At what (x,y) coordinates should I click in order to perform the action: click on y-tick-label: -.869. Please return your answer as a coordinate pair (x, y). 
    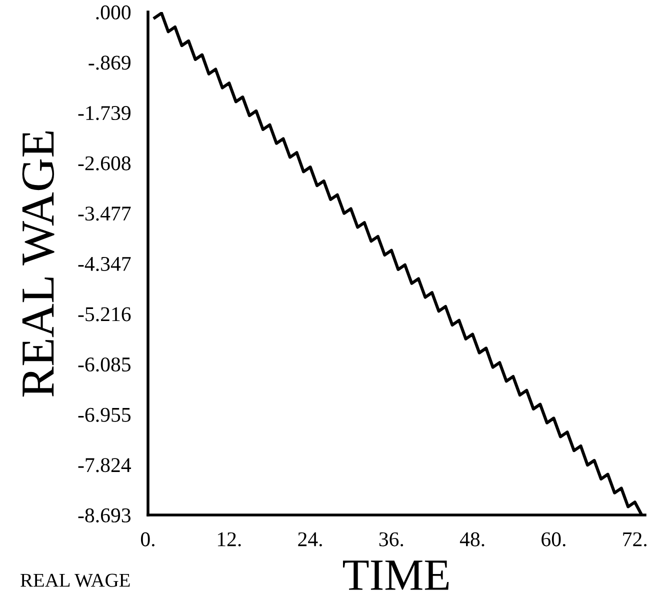
    Looking at the image, I should click on (109, 63).